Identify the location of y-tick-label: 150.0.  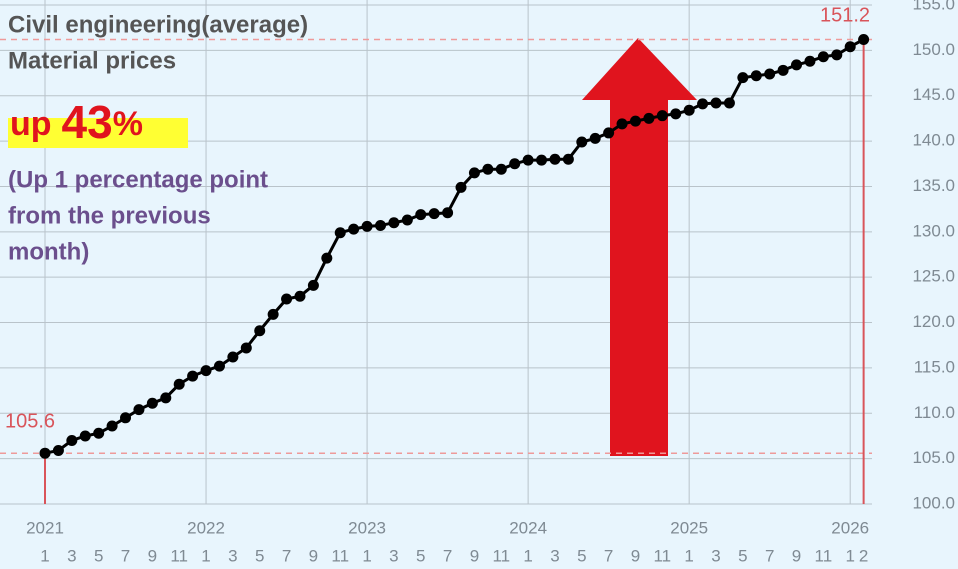
(933, 49).